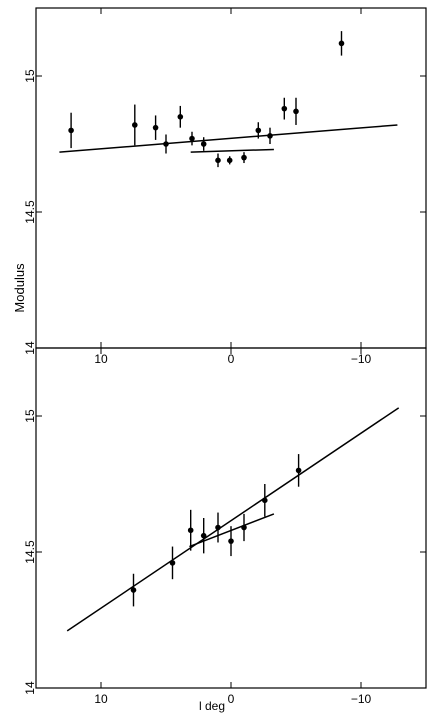  Describe the element at coordinates (19, 288) in the screenshot. I see `top-ylabel: Modulus` at that location.